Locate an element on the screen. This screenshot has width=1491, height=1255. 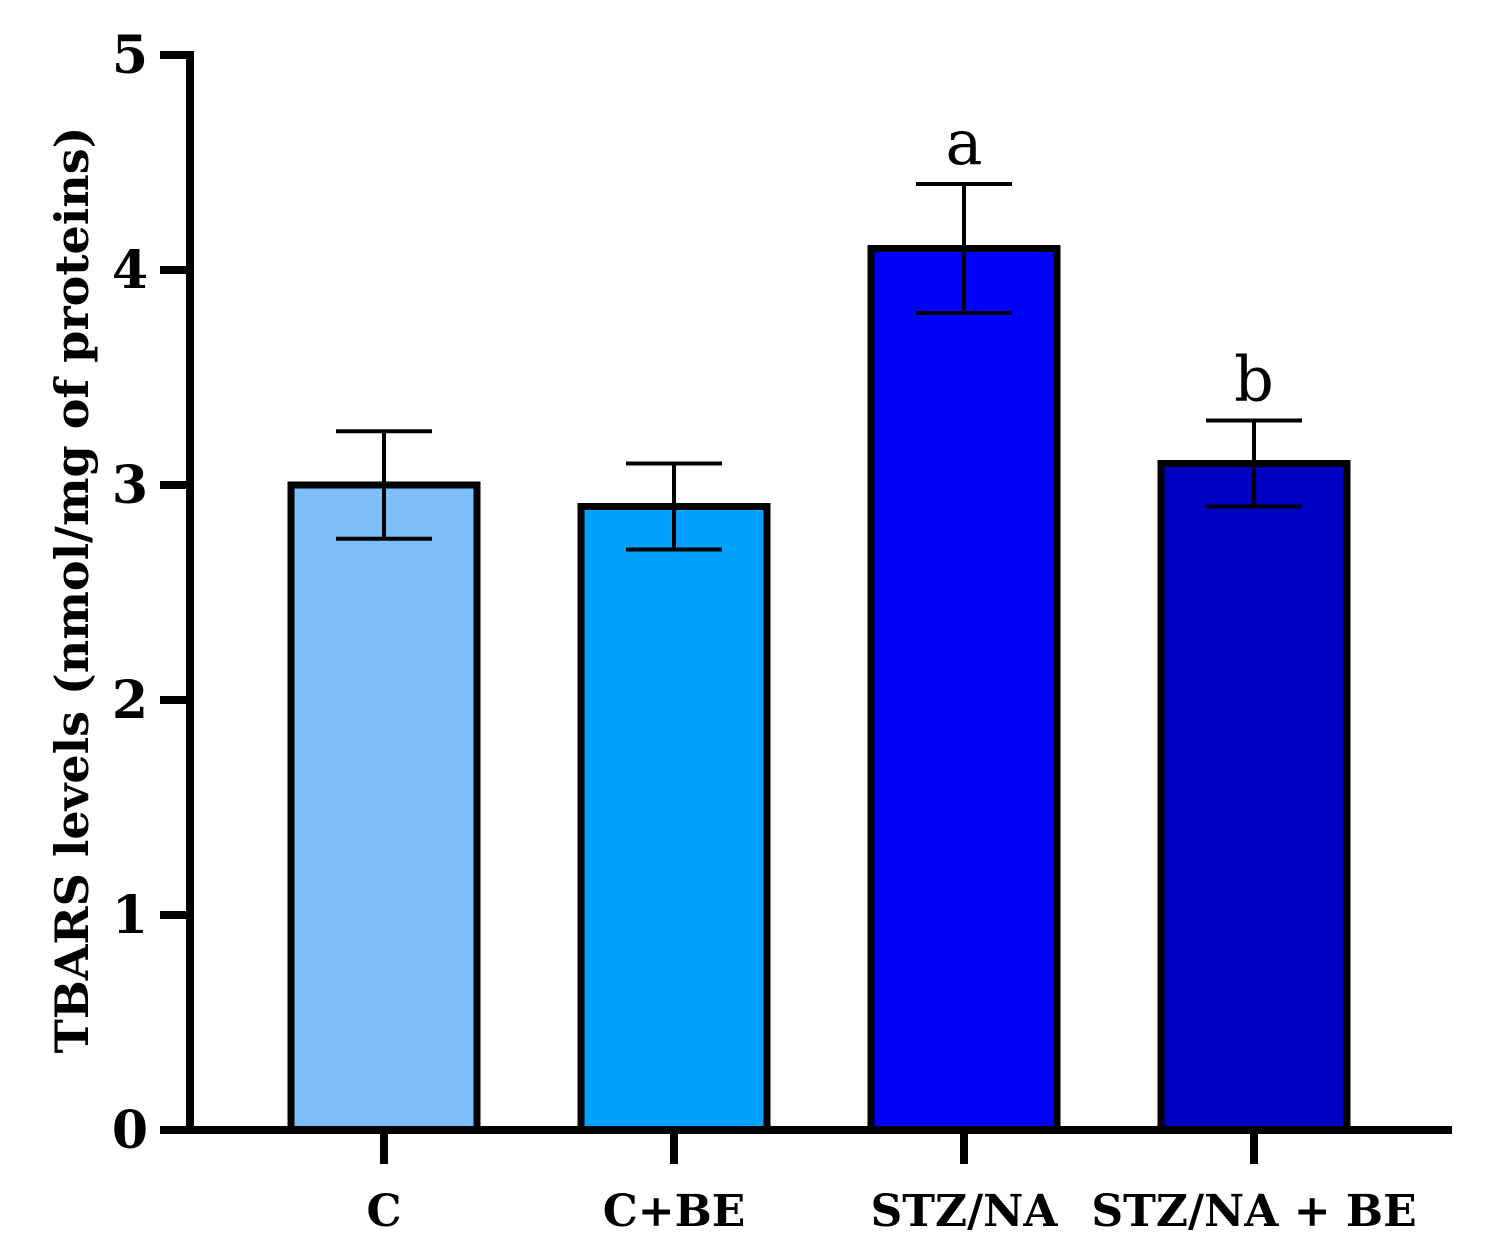
category-label: STZ/NA is located at coordinates (964, 1211).